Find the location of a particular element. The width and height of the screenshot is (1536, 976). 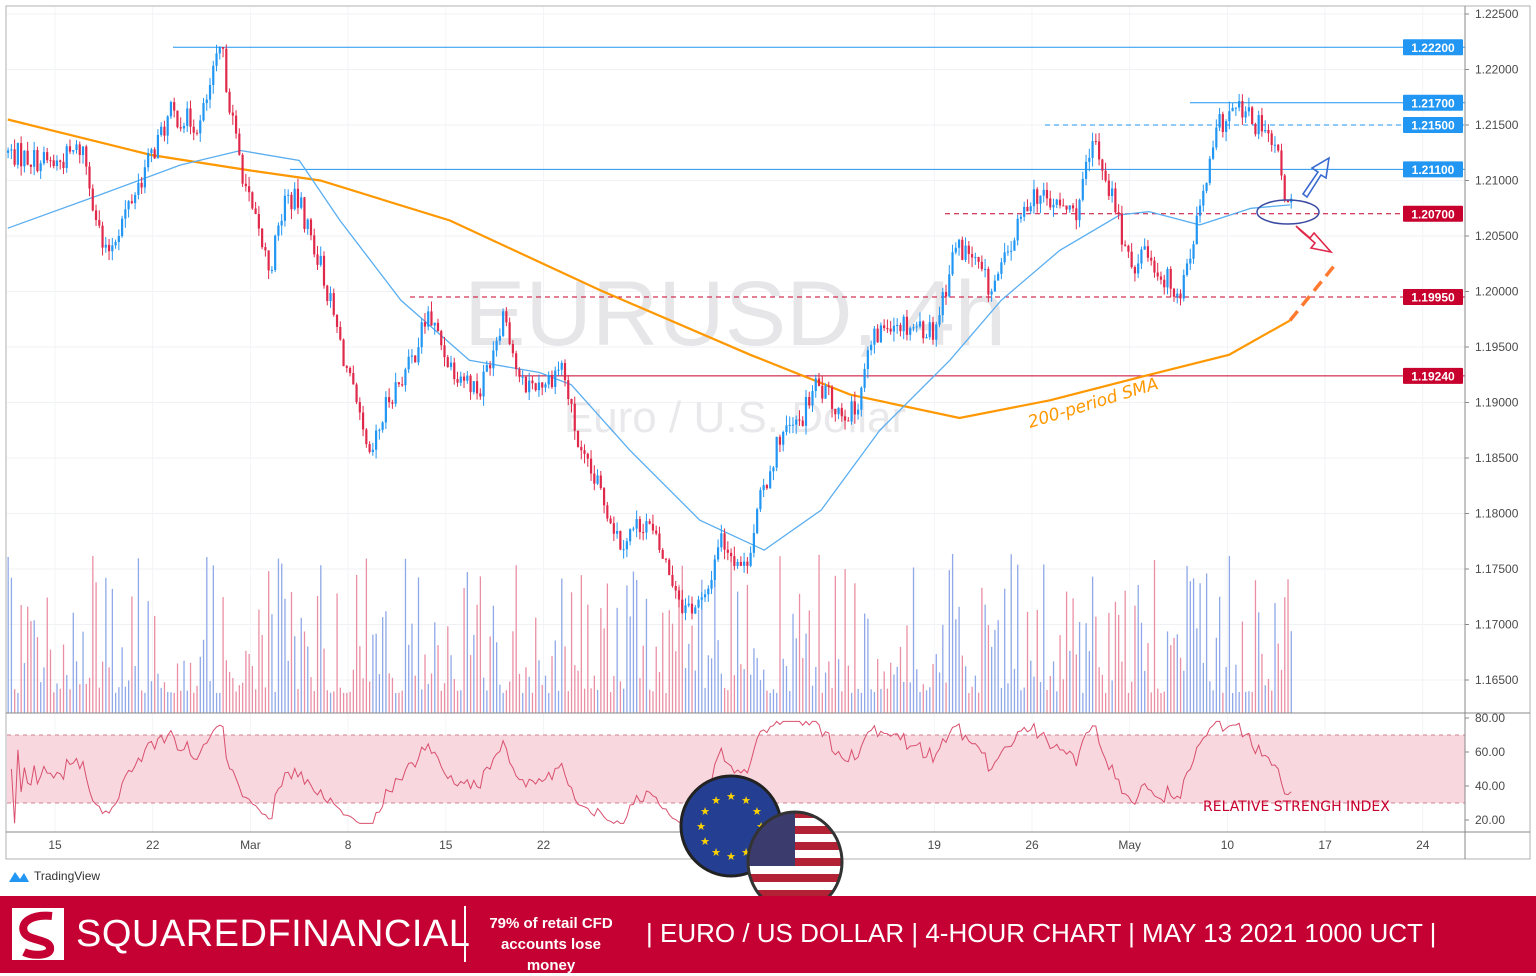

tradingview-logo: TradingView is located at coordinates (54, 876).